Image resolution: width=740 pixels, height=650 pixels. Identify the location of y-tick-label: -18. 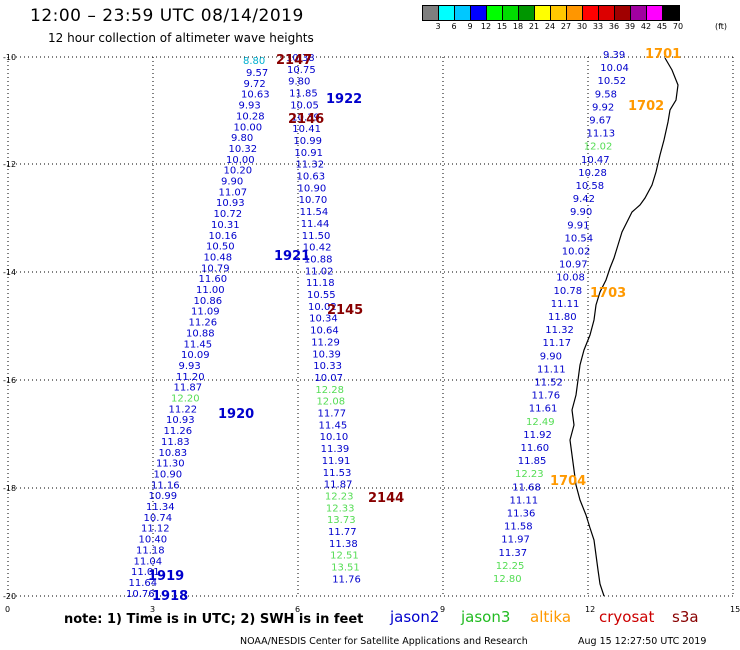
(9, 488).